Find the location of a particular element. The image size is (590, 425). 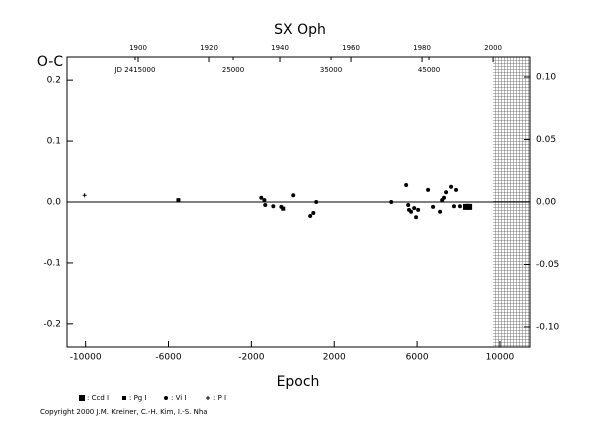

y-tick-label: -0.2 is located at coordinates (52, 324).